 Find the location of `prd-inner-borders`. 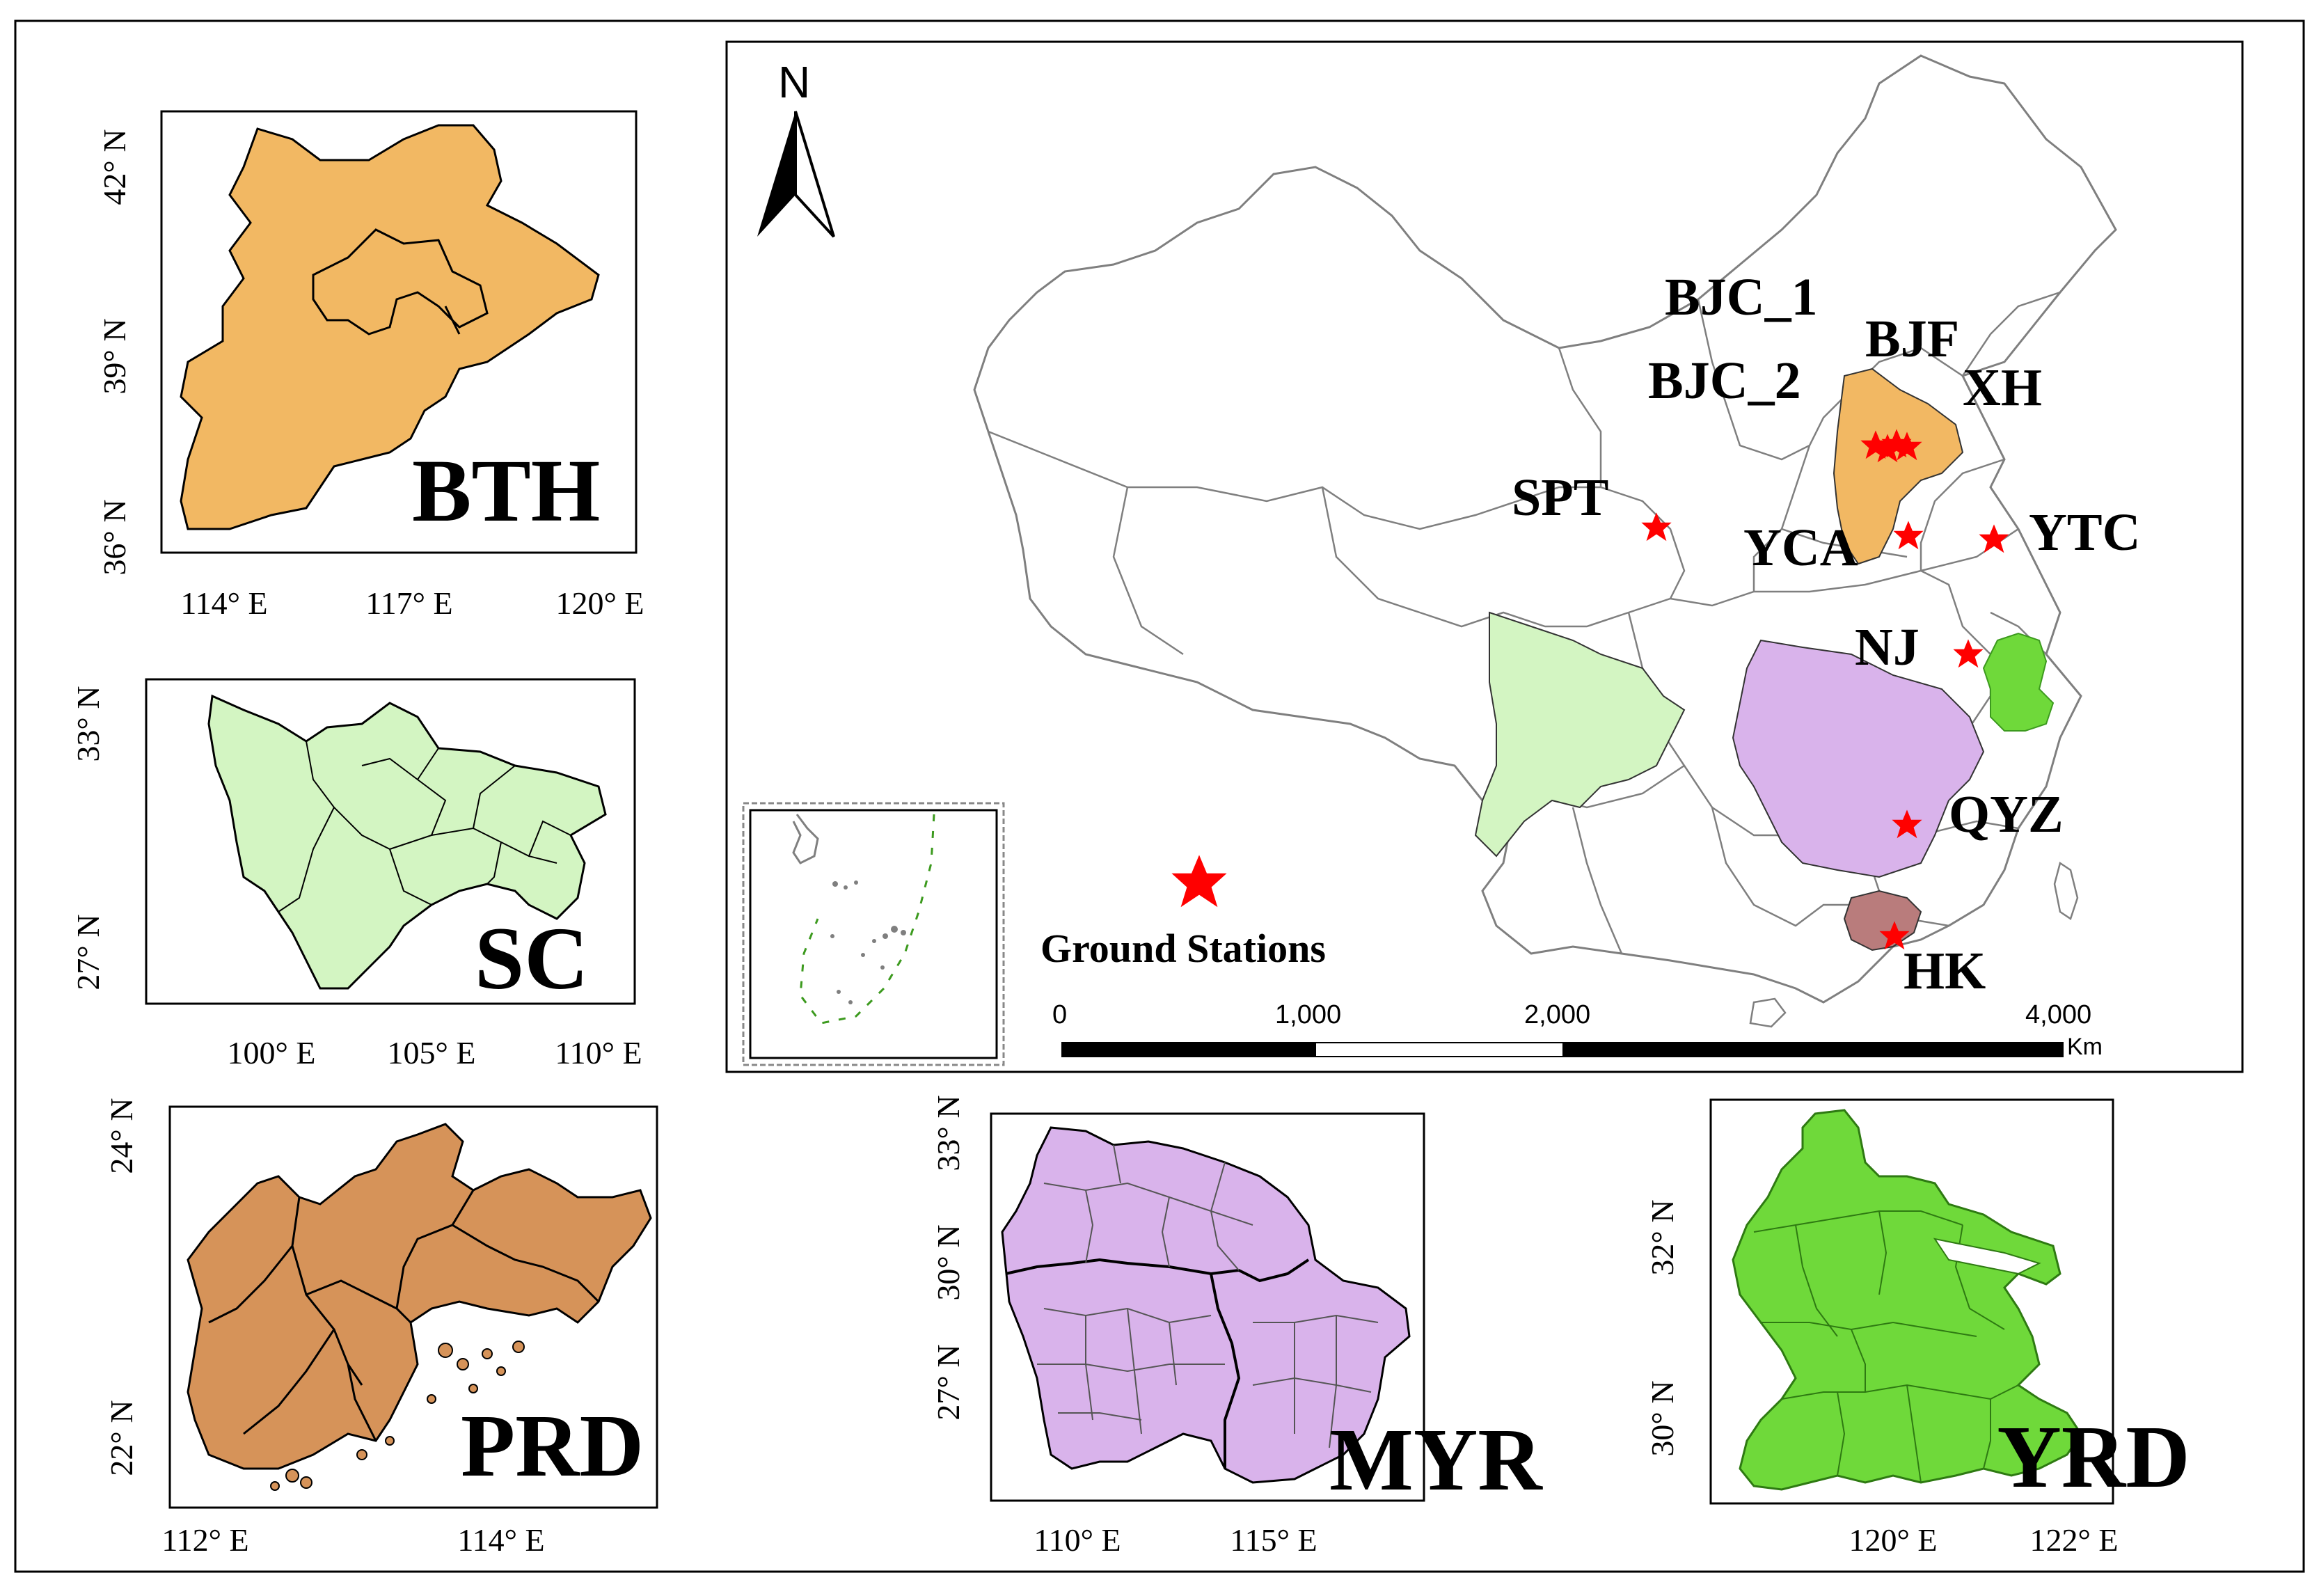

prd-inner-borders is located at coordinates (404, 1315).